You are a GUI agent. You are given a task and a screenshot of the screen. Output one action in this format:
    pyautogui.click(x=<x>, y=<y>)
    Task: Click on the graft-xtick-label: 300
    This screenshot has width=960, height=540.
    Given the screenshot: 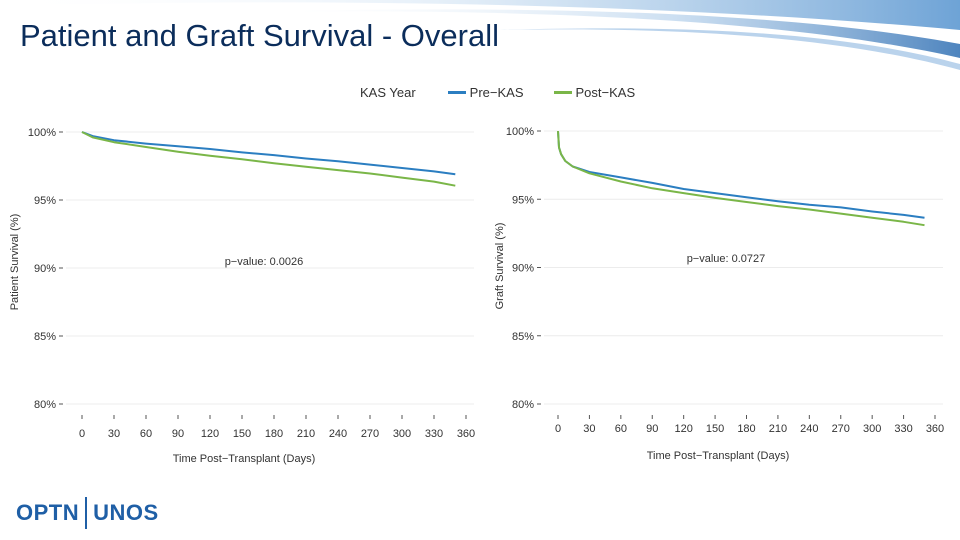 What is the action you would take?
    pyautogui.click(x=872, y=429)
    